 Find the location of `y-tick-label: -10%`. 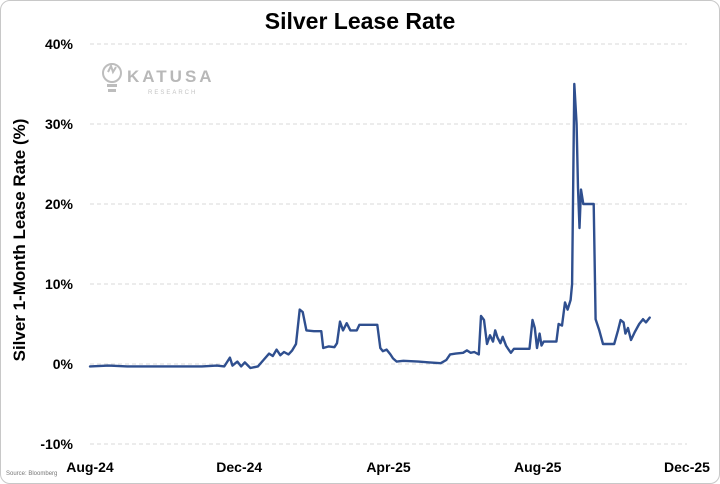

y-tick-label: -10% is located at coordinates (56, 444).